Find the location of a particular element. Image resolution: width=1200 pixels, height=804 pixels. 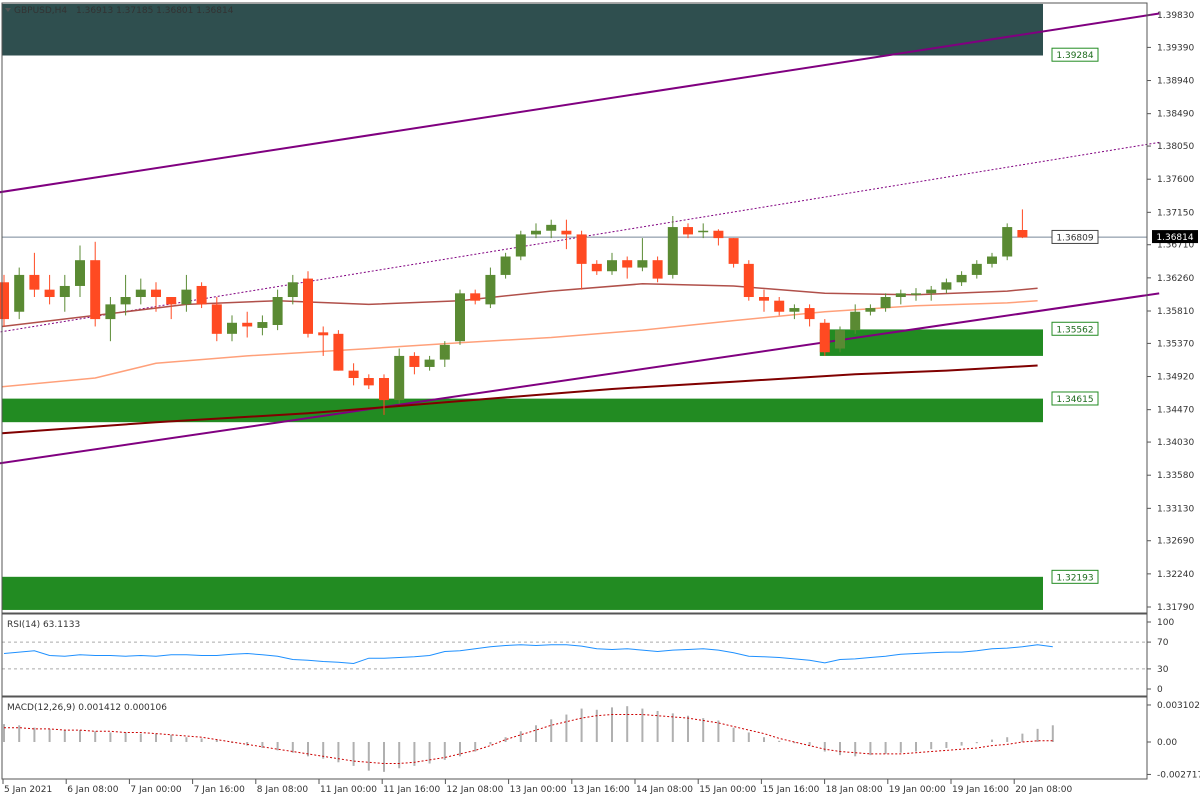

time-tick-label: 20 Jan 08:00 is located at coordinates (1043, 790).